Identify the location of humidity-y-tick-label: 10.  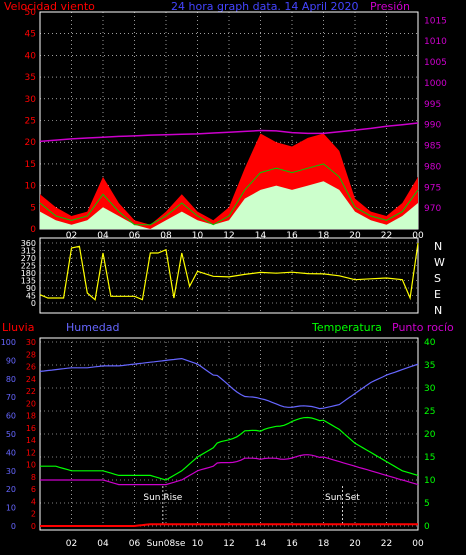
(11, 508).